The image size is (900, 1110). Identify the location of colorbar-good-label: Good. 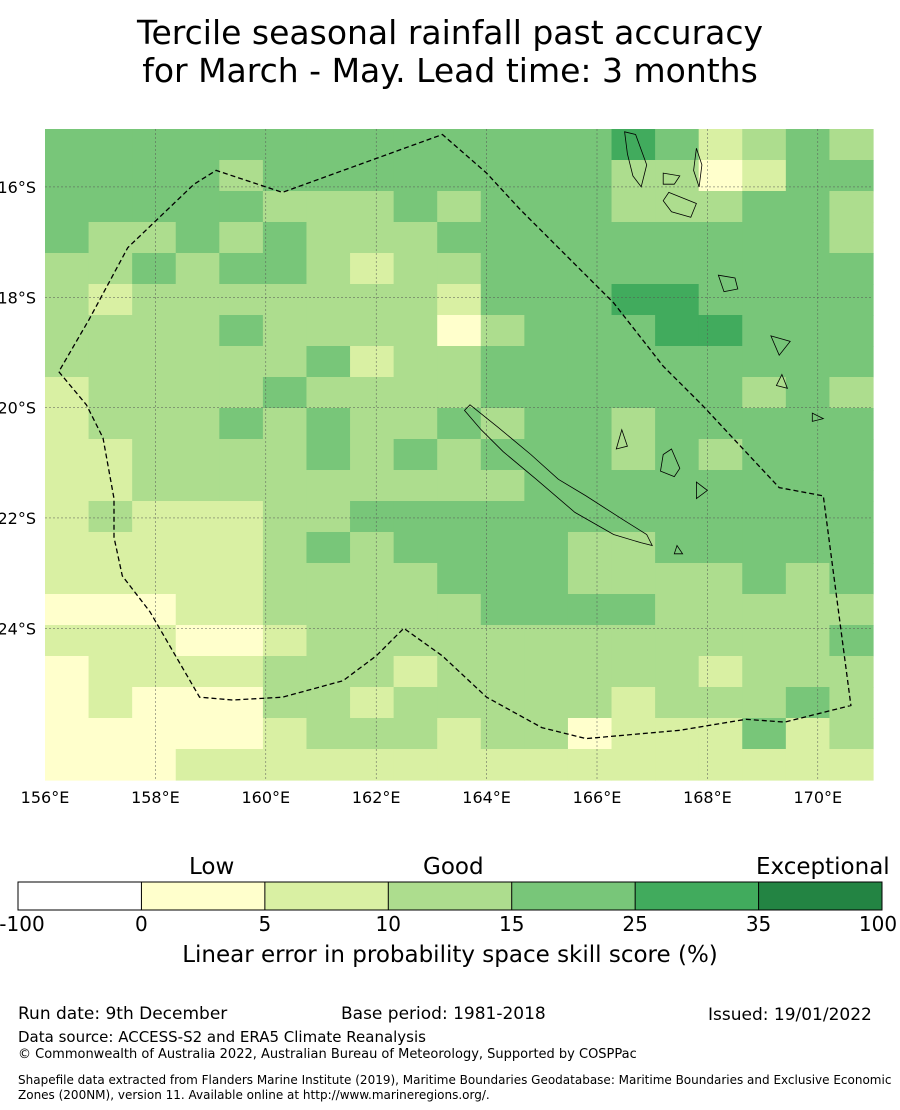
(453, 867).